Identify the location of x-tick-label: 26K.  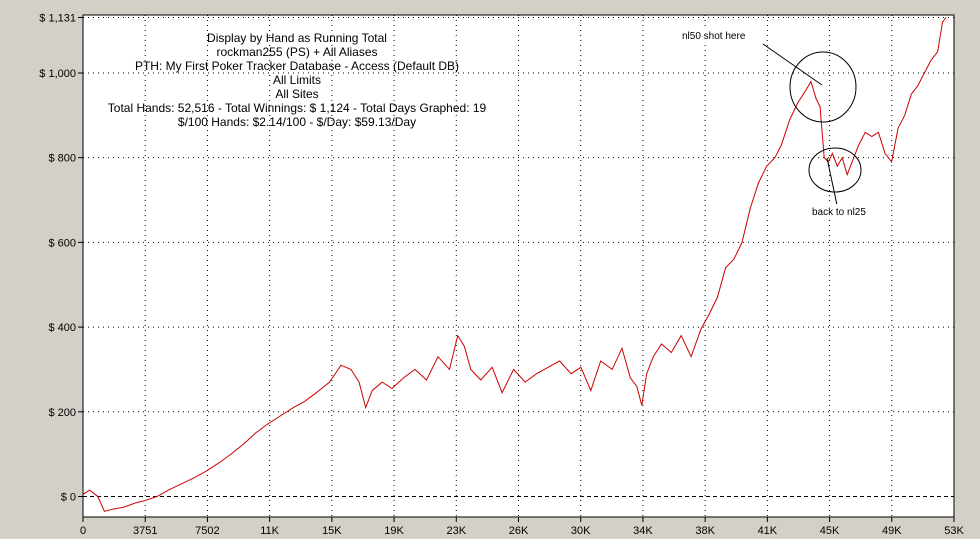
(519, 531).